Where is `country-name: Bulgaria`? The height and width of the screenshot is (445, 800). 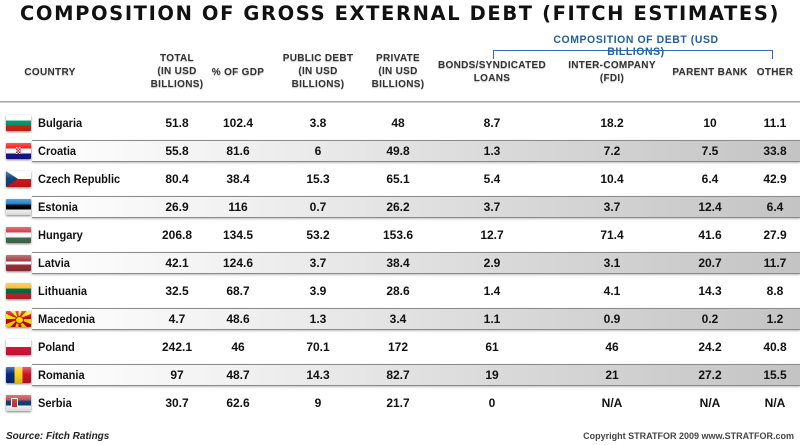
country-name: Bulgaria is located at coordinates (60, 123).